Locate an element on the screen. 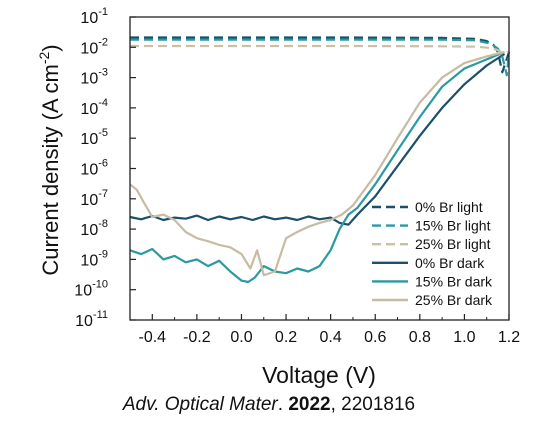  y-tick-exponent: -10 is located at coordinates (100, 285).